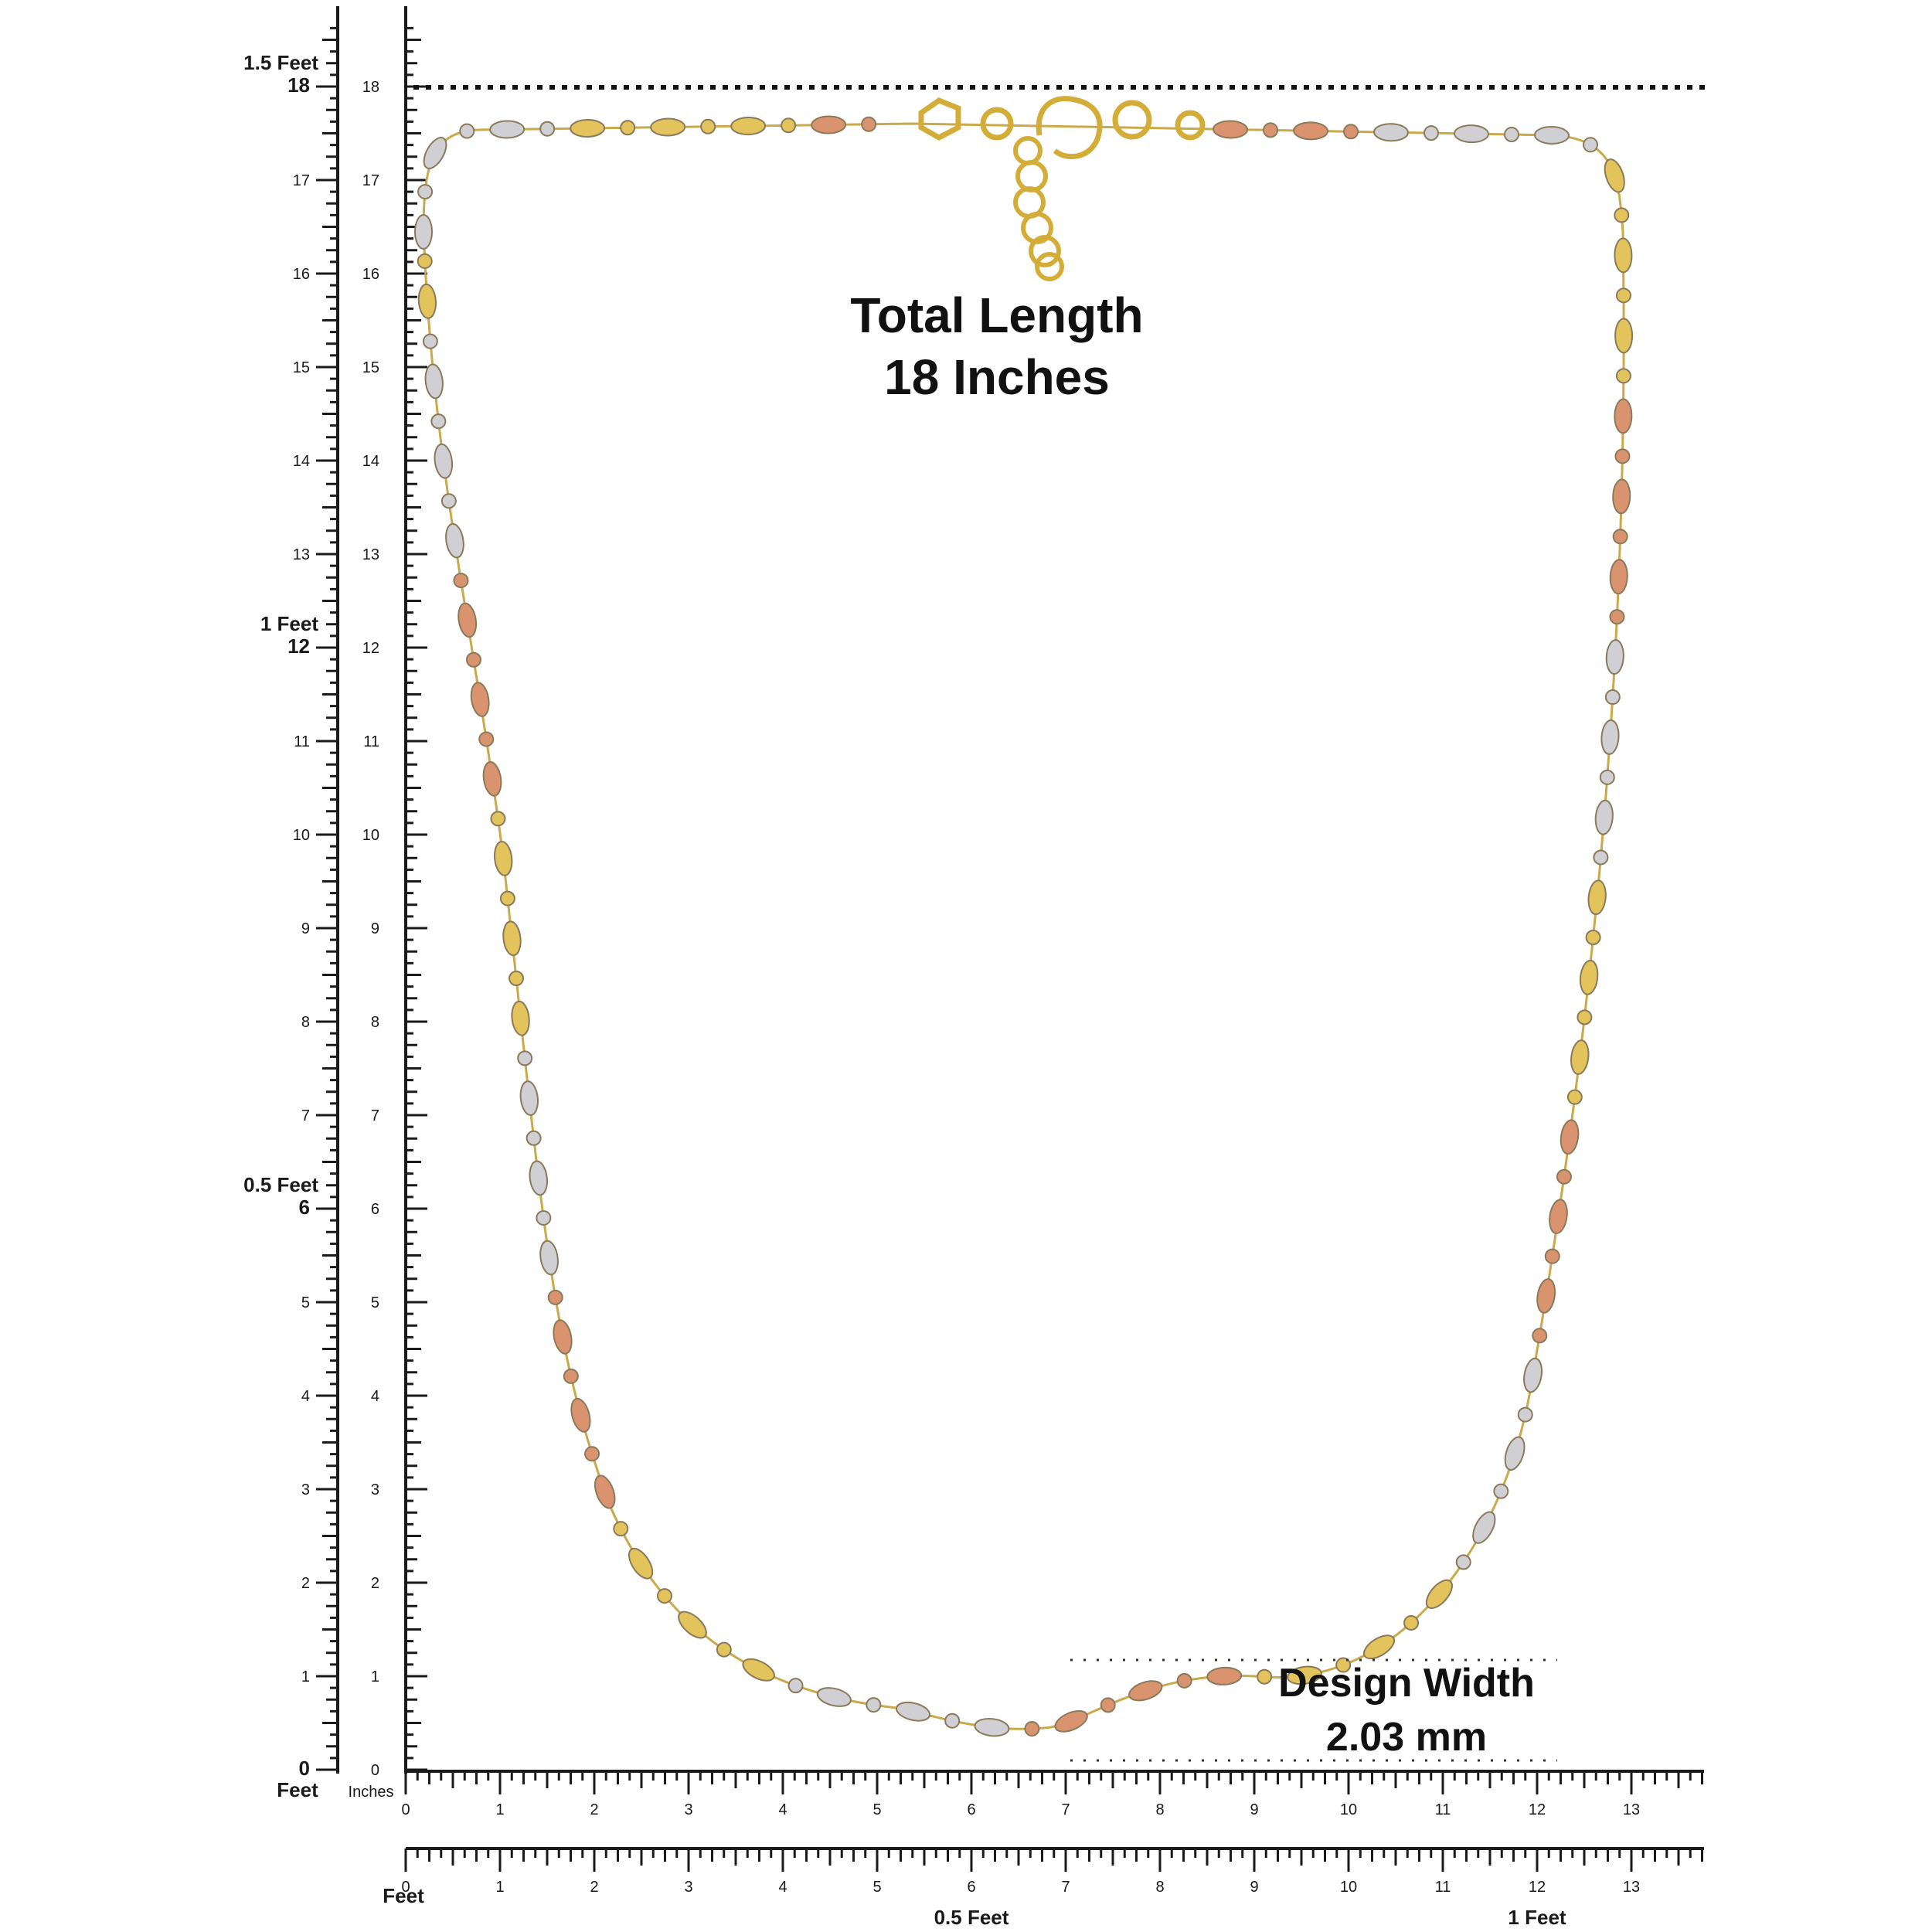  I want to click on ruler-tick-label: 13, so click(1631, 1887).